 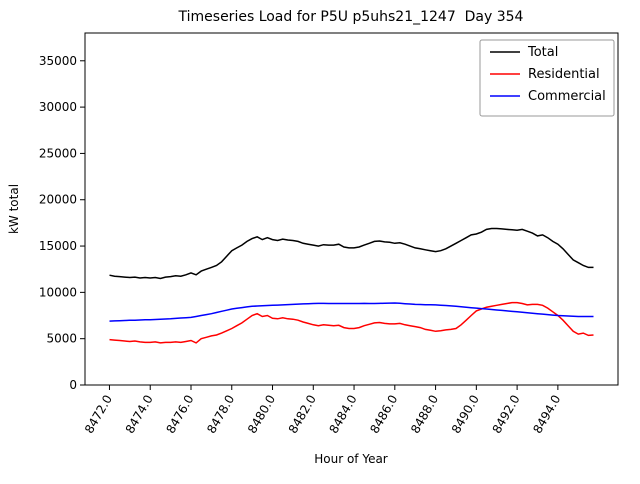 I want to click on x-tick-label: 8494.0, so click(x=546, y=414).